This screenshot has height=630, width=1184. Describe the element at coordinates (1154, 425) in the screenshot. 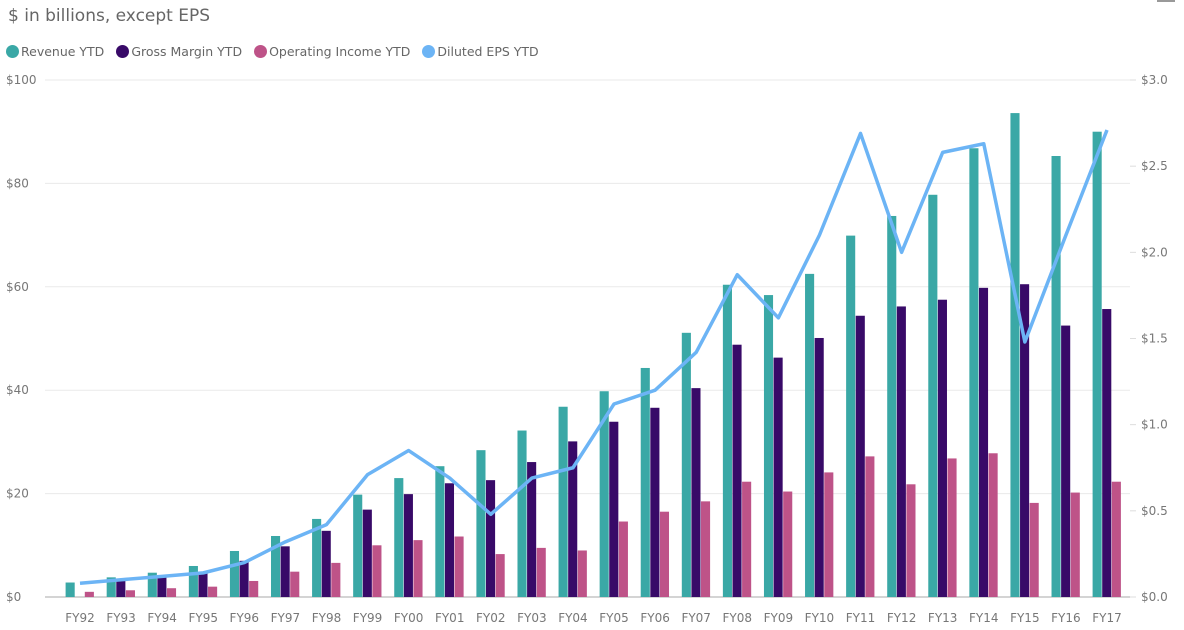

I see `y-right-tick-label: $1.0` at that location.